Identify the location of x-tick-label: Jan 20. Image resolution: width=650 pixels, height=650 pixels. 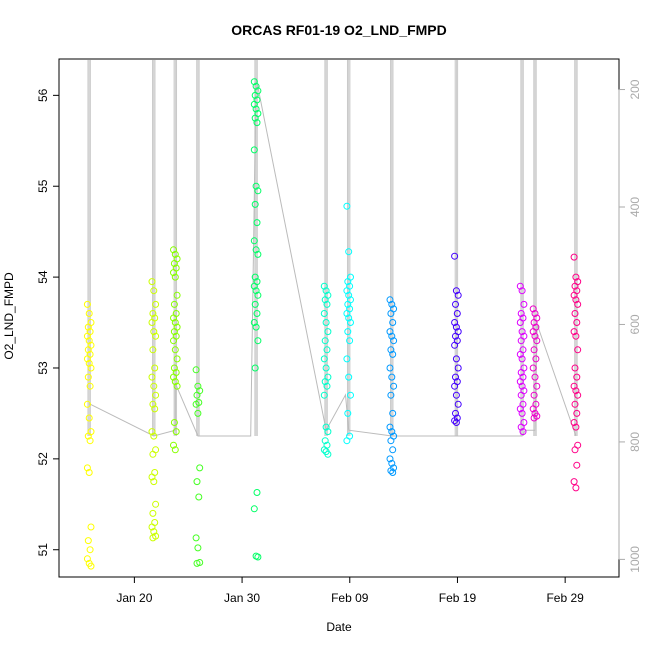
(134, 598).